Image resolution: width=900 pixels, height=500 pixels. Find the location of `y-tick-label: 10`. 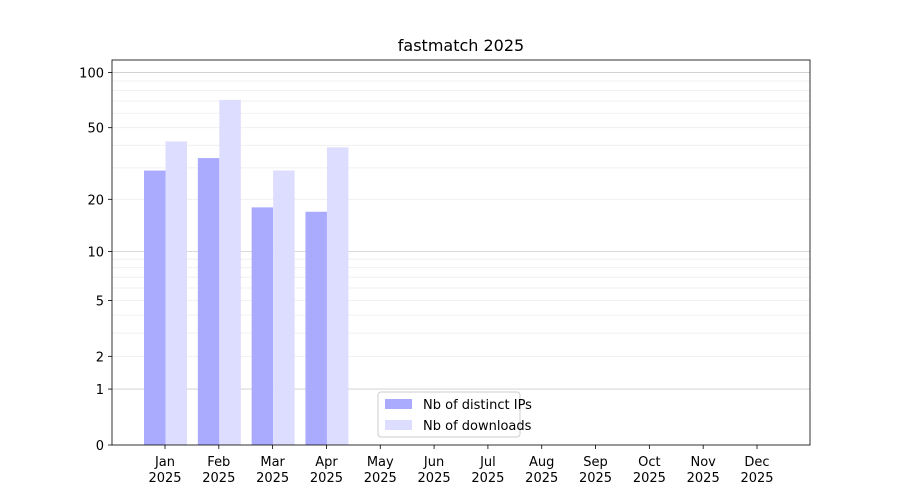

y-tick-label: 10 is located at coordinates (95, 252).